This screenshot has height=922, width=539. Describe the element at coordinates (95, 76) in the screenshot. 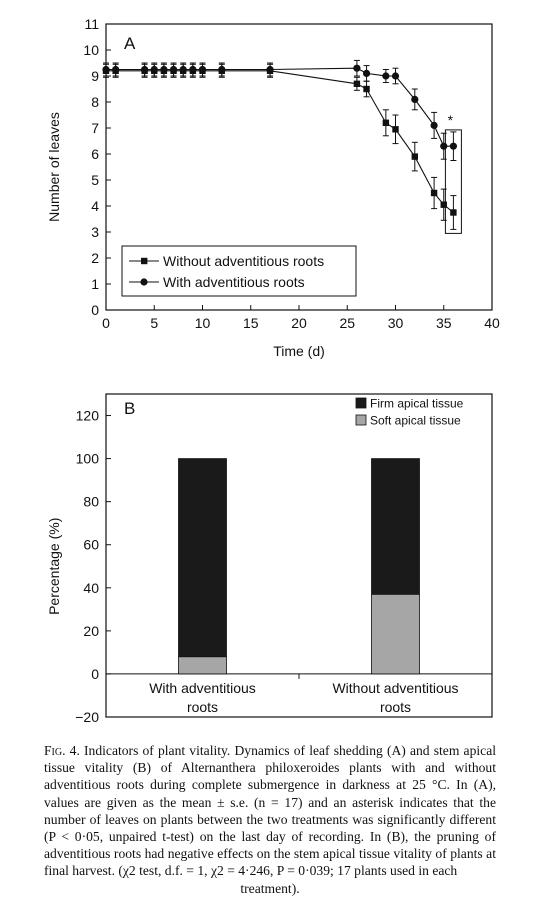

I see `y-tick-label: 9` at that location.